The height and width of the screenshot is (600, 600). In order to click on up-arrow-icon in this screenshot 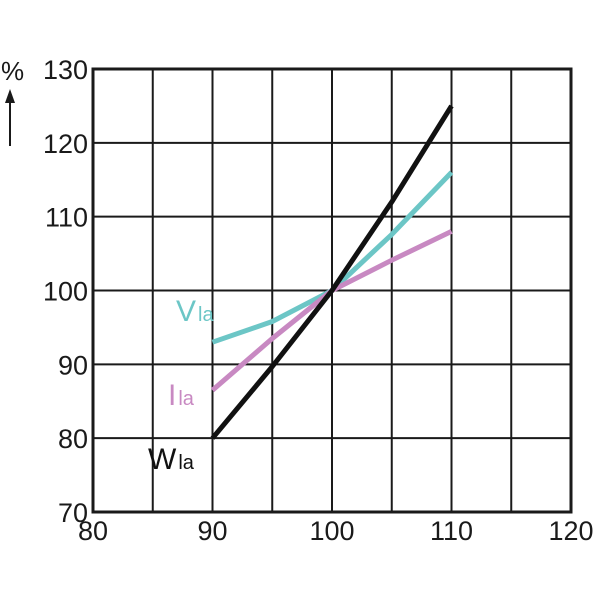, I will do `click(10, 117)`.